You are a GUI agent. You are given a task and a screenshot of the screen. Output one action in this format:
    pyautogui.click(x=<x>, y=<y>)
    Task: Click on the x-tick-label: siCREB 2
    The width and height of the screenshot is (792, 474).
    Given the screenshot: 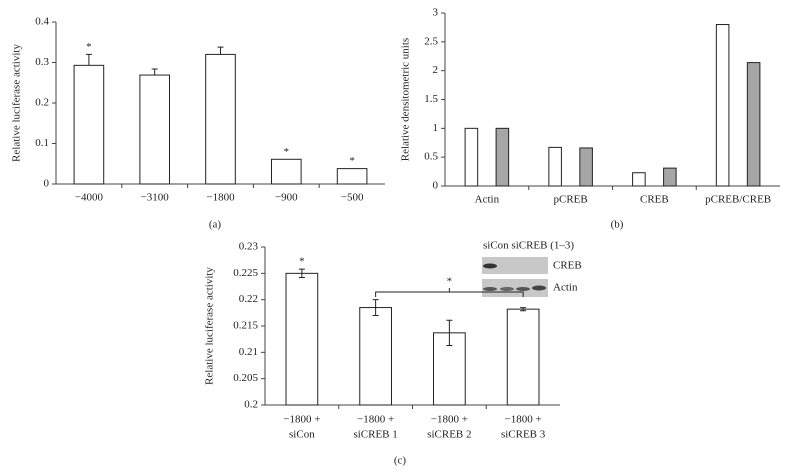 What is the action you would take?
    pyautogui.click(x=449, y=435)
    